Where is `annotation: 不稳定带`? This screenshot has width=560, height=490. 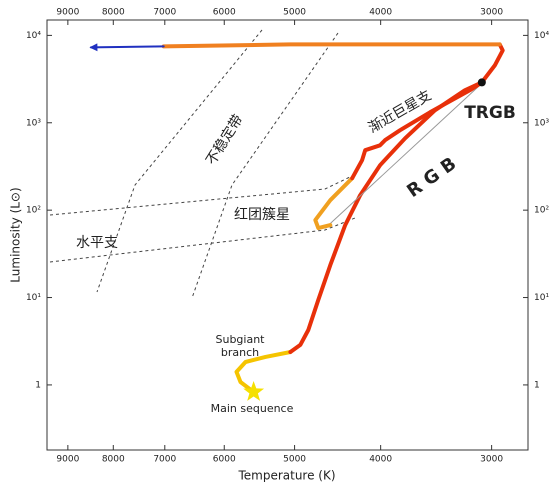 annotation: 不稳定带 is located at coordinates (224, 140).